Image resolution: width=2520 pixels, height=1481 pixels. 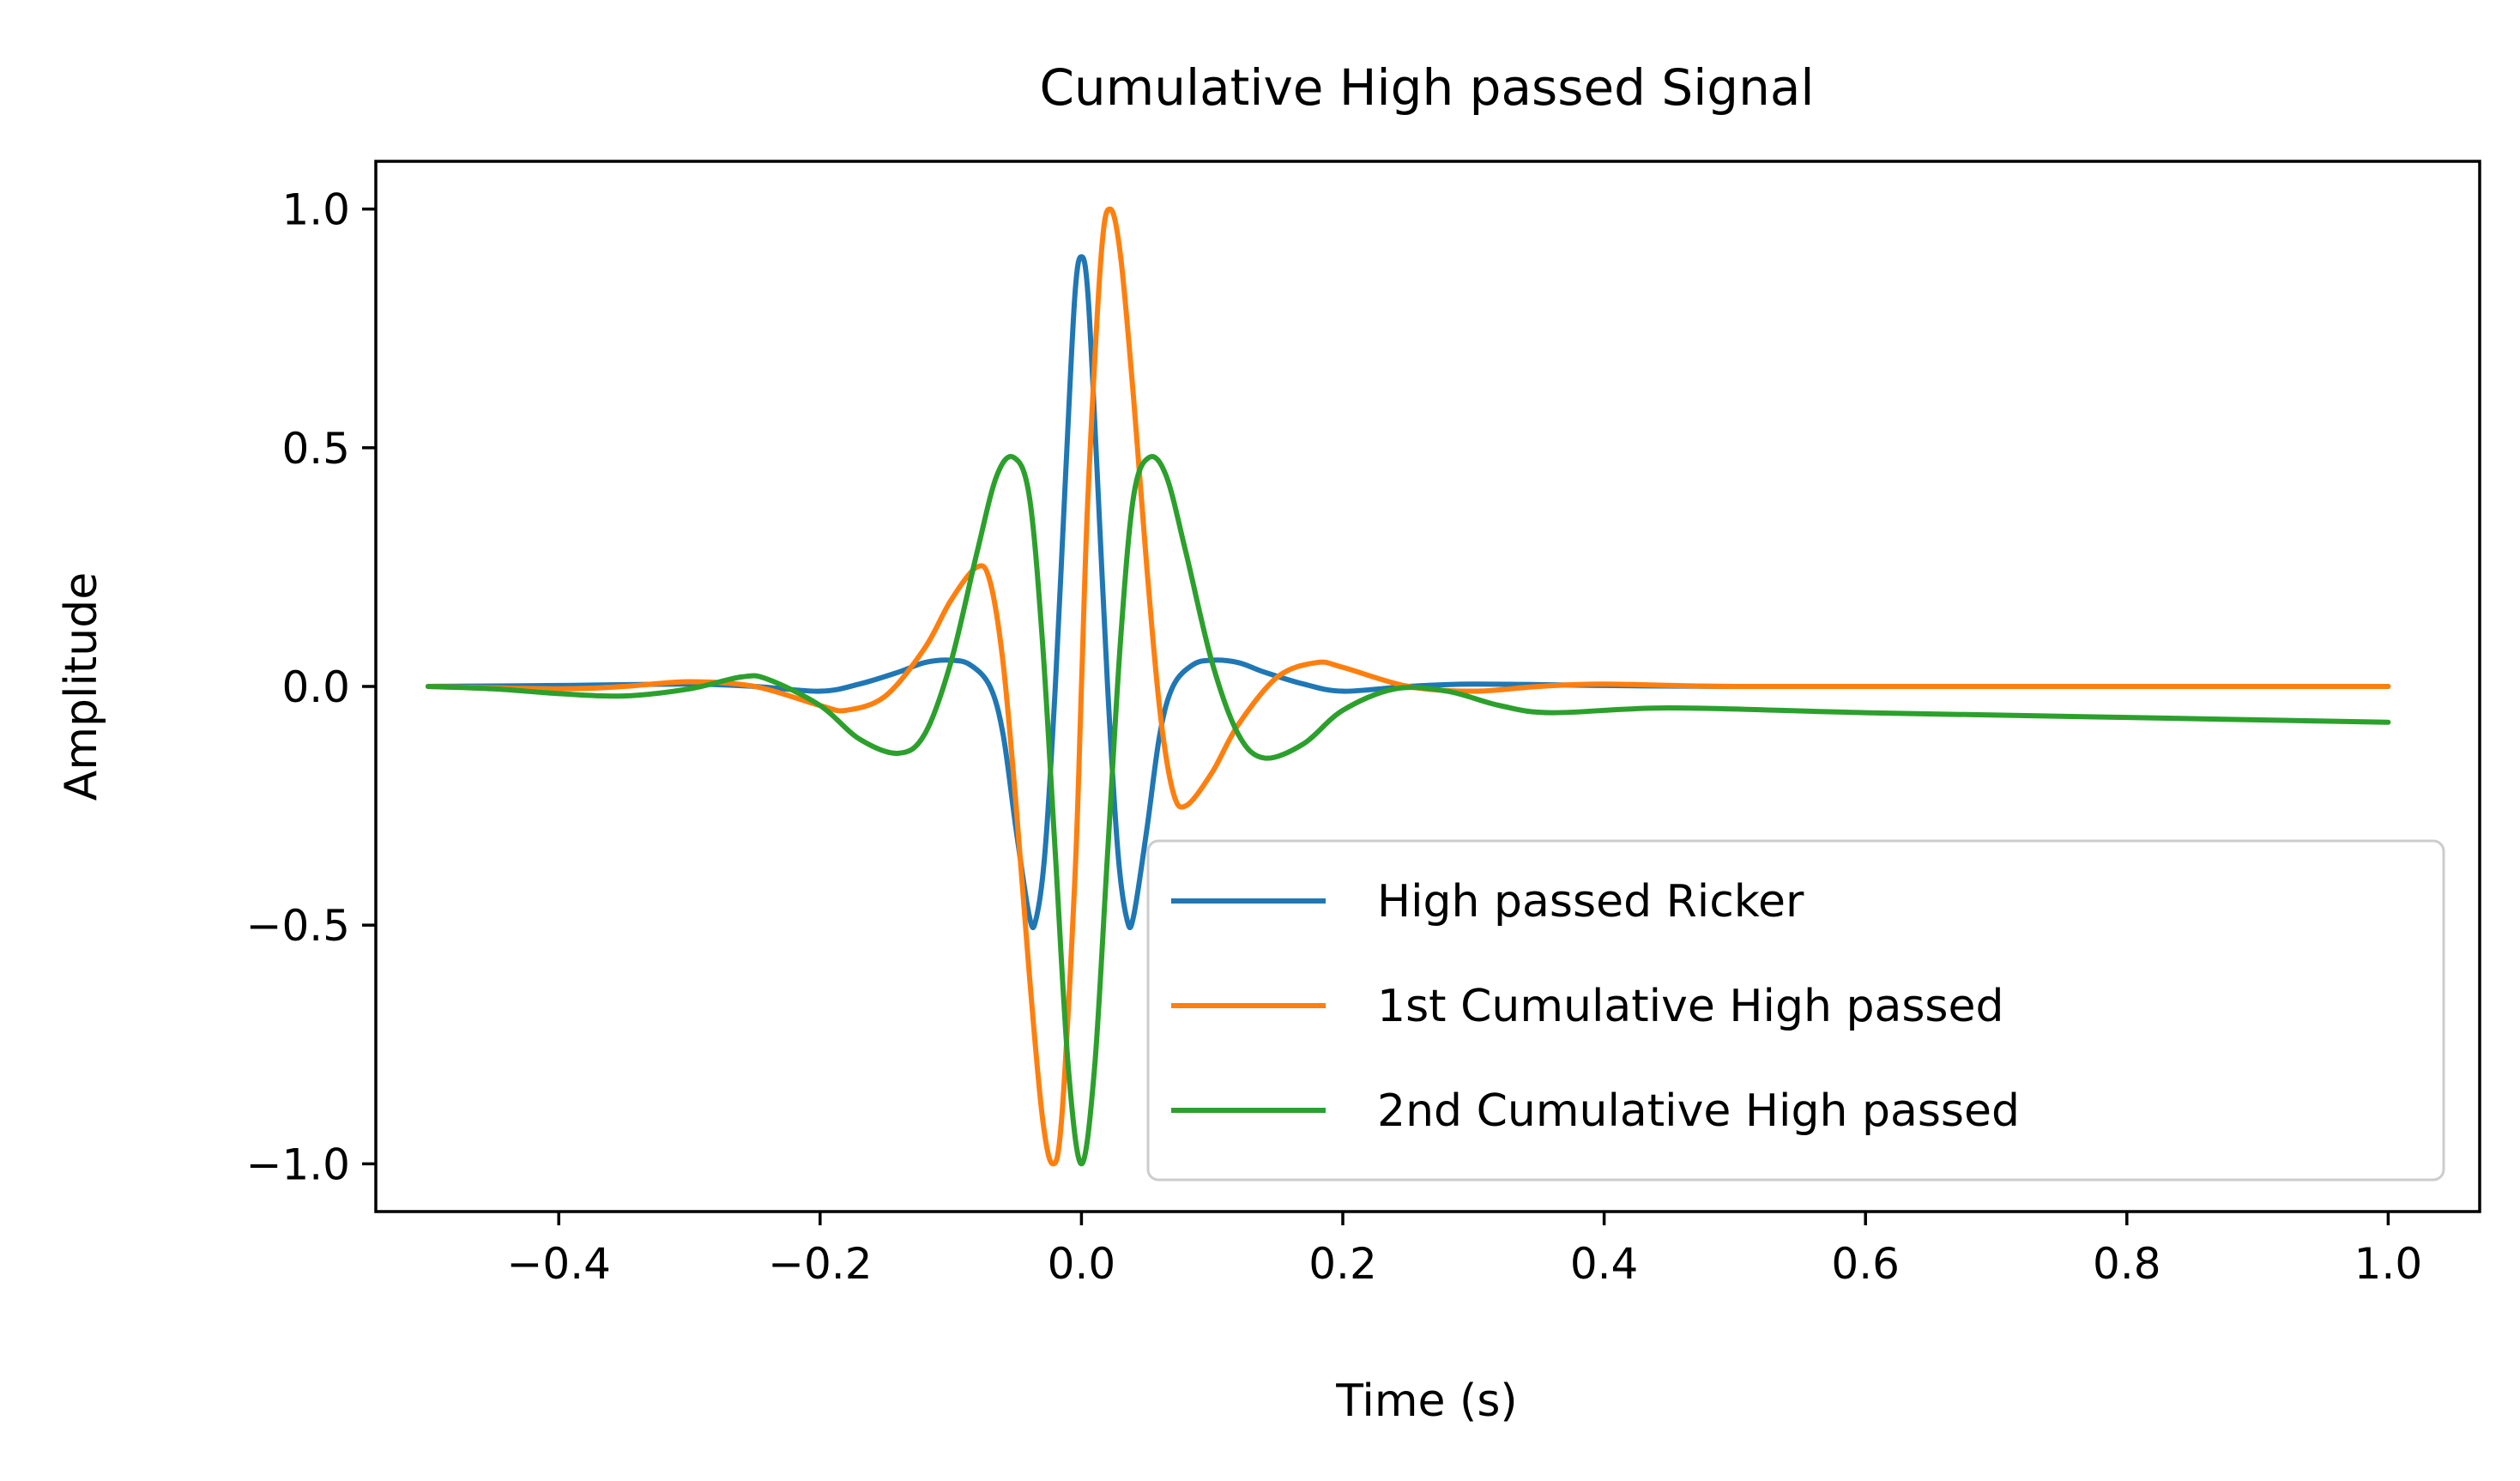 I want to click on y-tick-label: −1.0, so click(x=298, y=1164).